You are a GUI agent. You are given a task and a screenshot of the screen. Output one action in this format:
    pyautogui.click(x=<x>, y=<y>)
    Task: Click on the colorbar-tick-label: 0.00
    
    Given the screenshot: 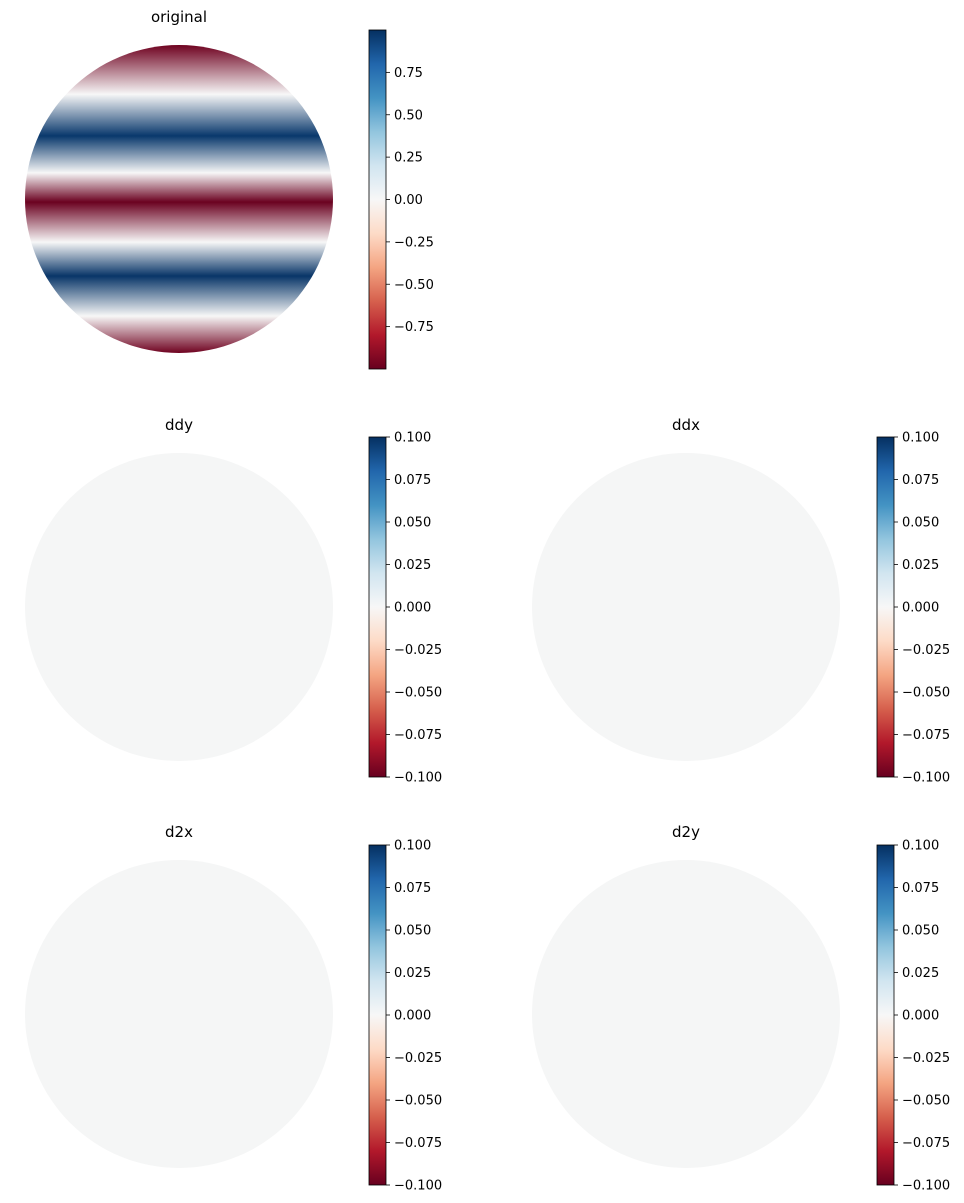 What is the action you would take?
    pyautogui.click(x=408, y=200)
    